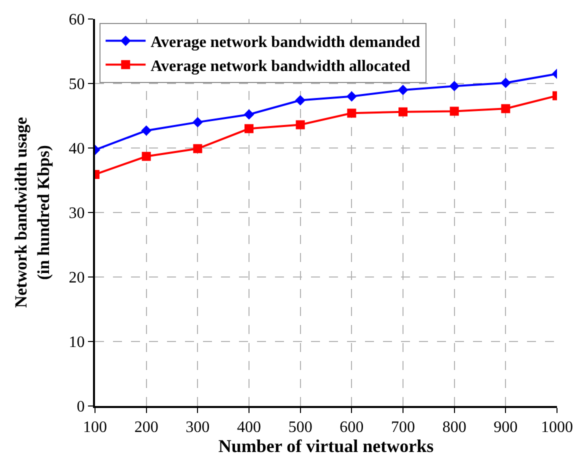  I want to click on y-tick-label: 30, so click(76, 213).